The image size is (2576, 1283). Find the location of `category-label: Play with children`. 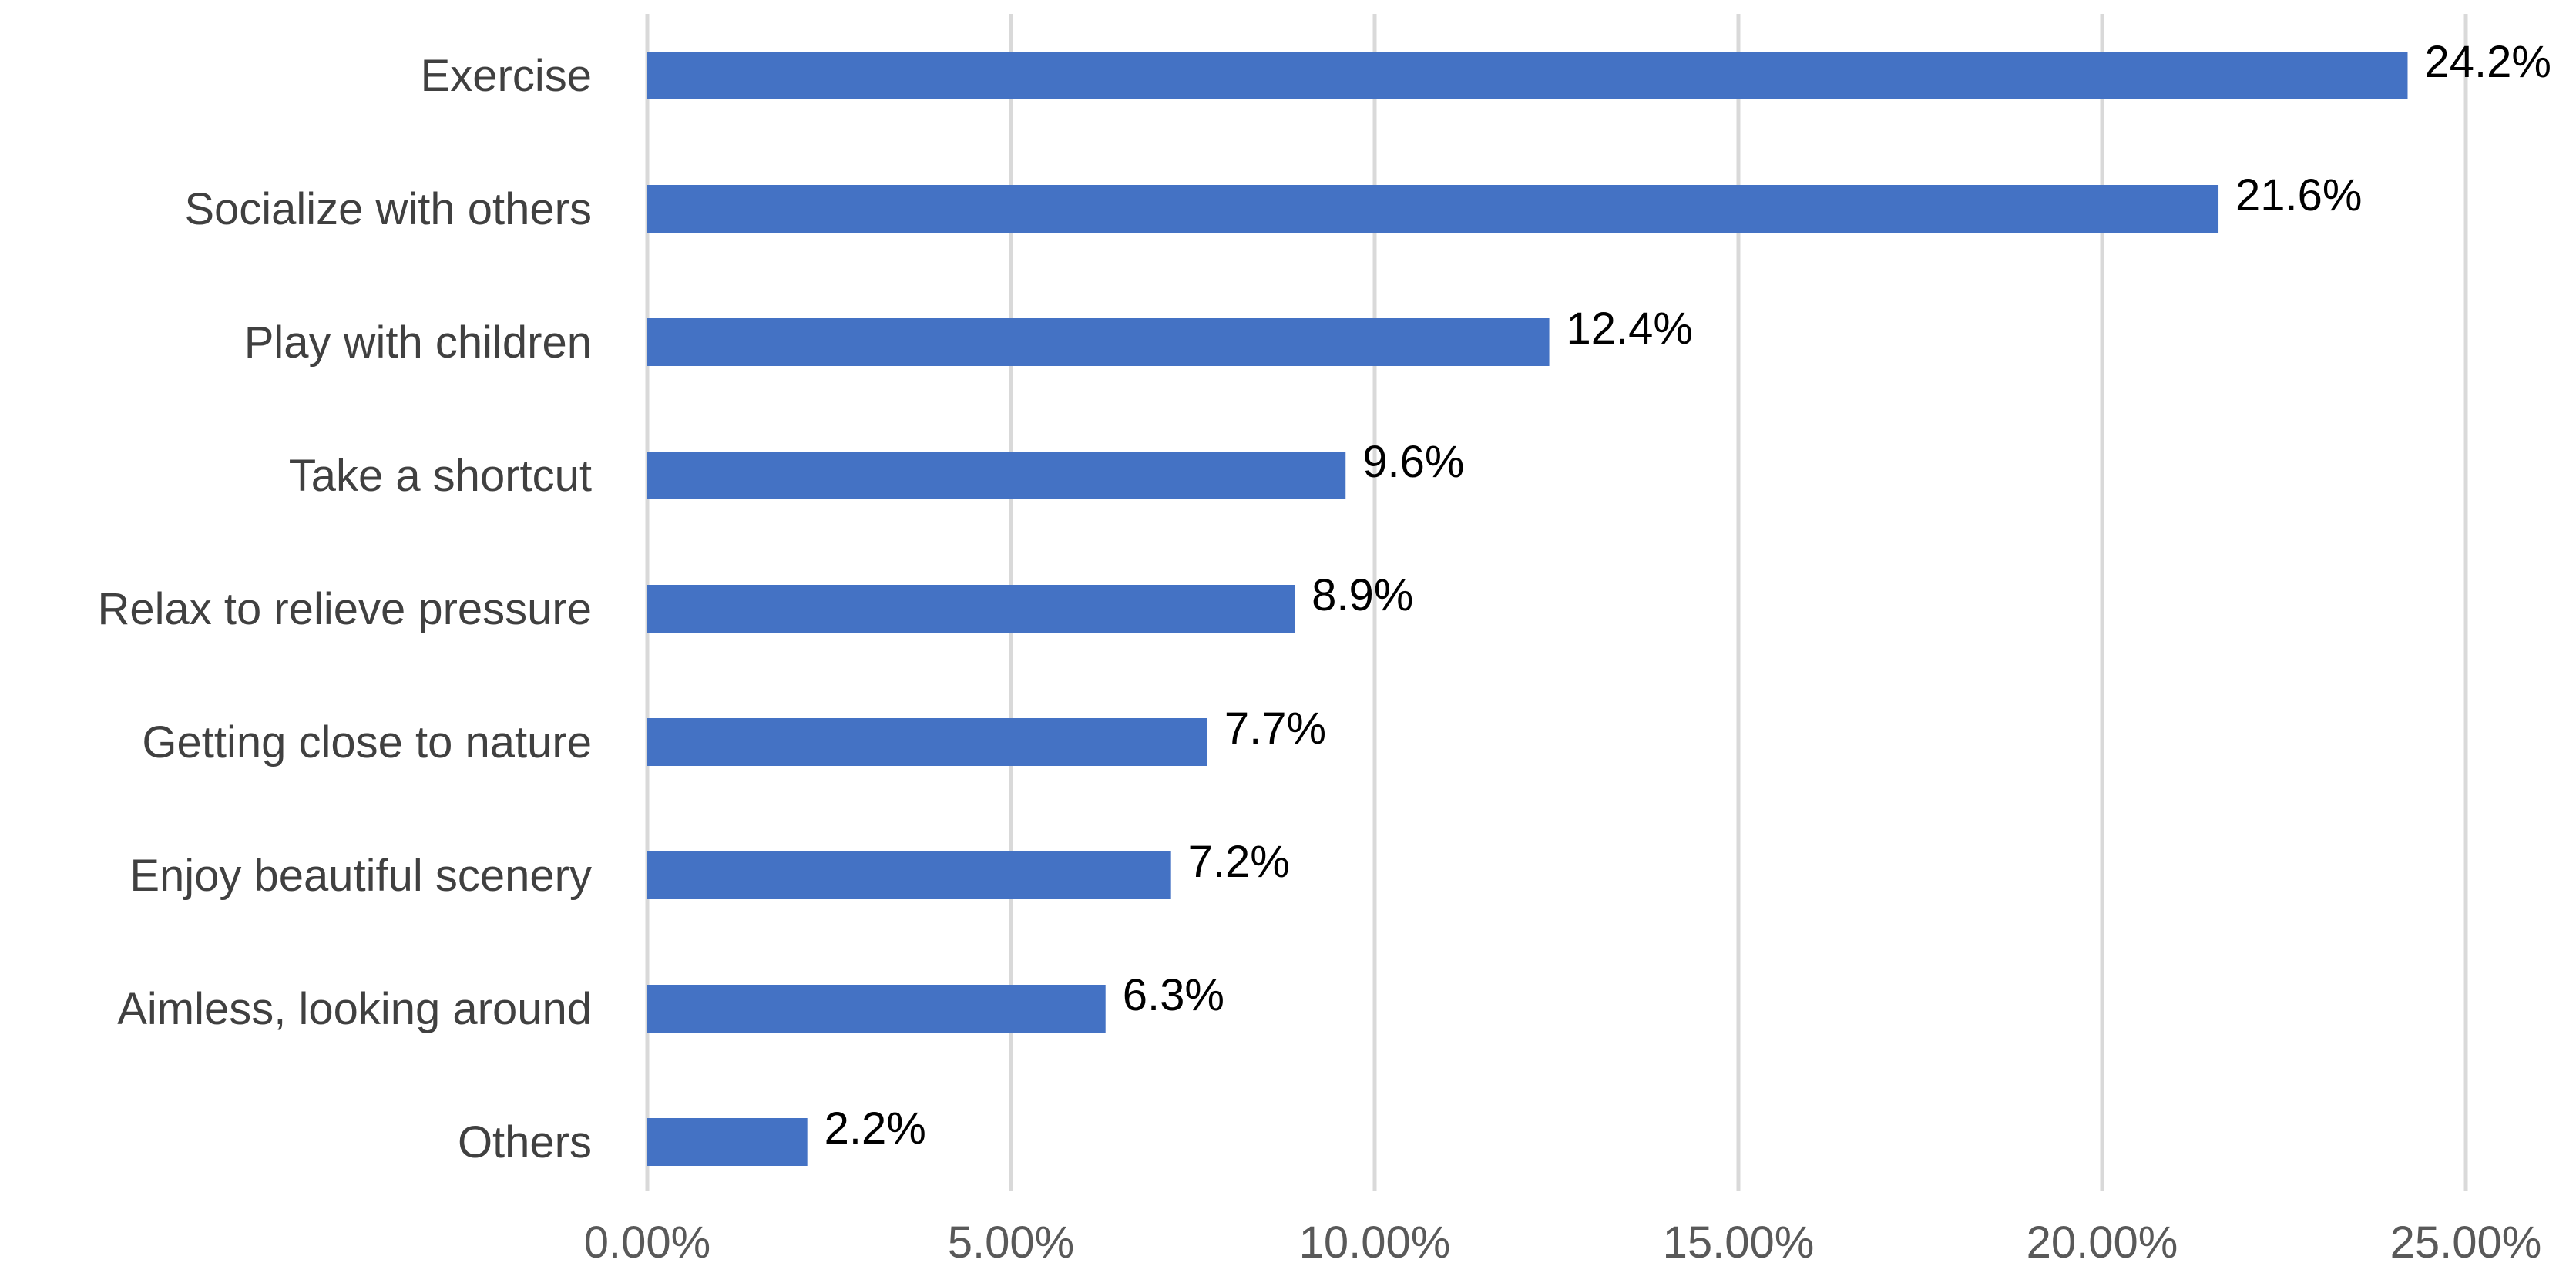

category-label: Play with children is located at coordinates (418, 342).